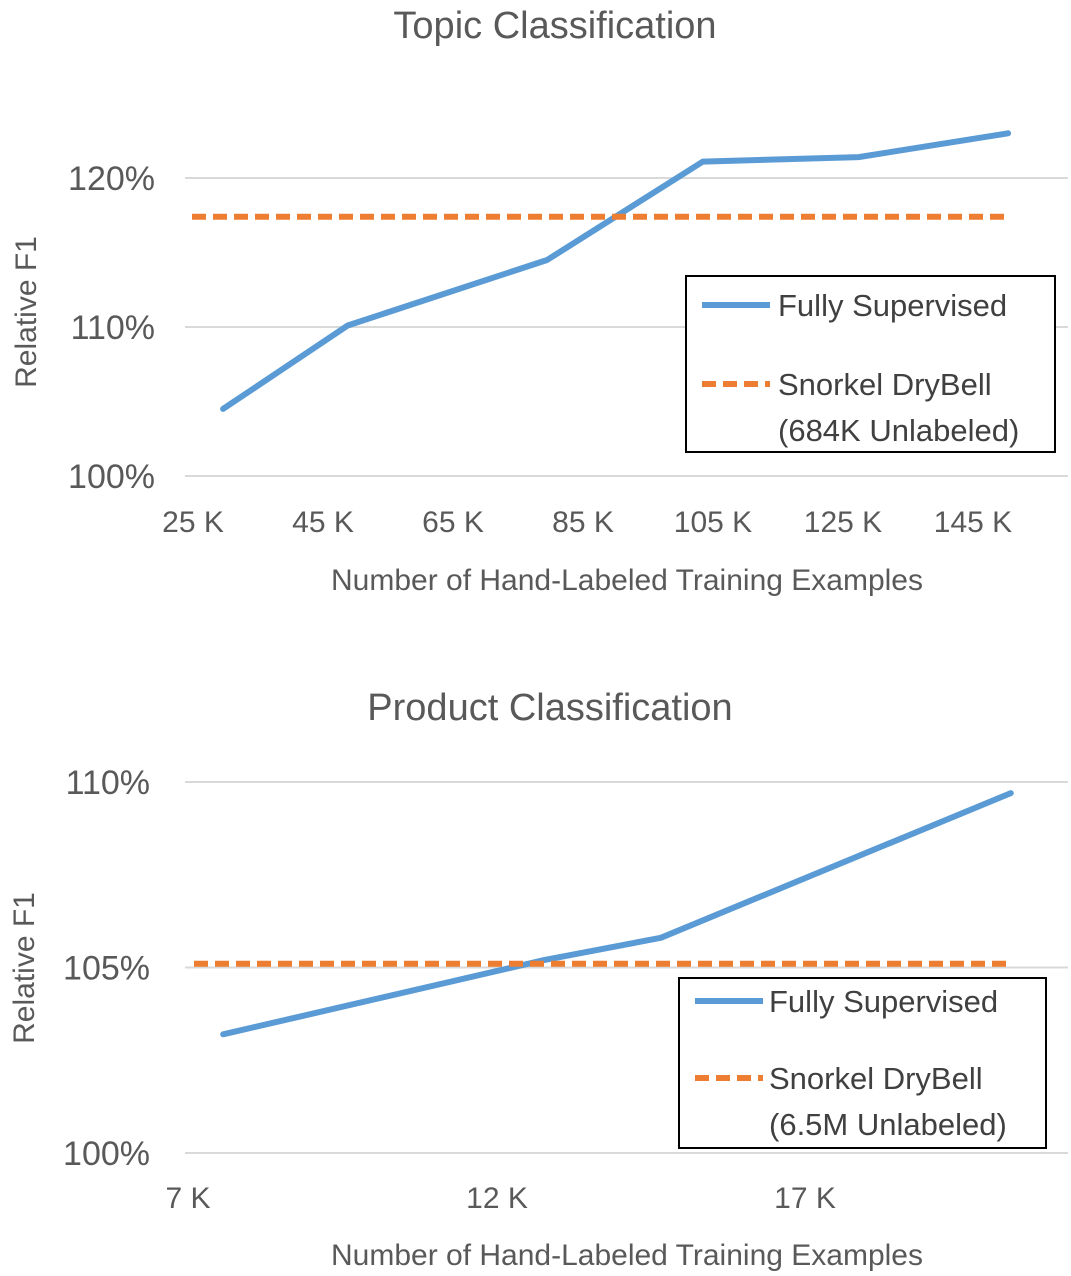 This screenshot has width=1071, height=1276. Describe the element at coordinates (898, 430) in the screenshot. I see `legend-label-snorkel-drybell-note: (684K Unlabeled)` at that location.